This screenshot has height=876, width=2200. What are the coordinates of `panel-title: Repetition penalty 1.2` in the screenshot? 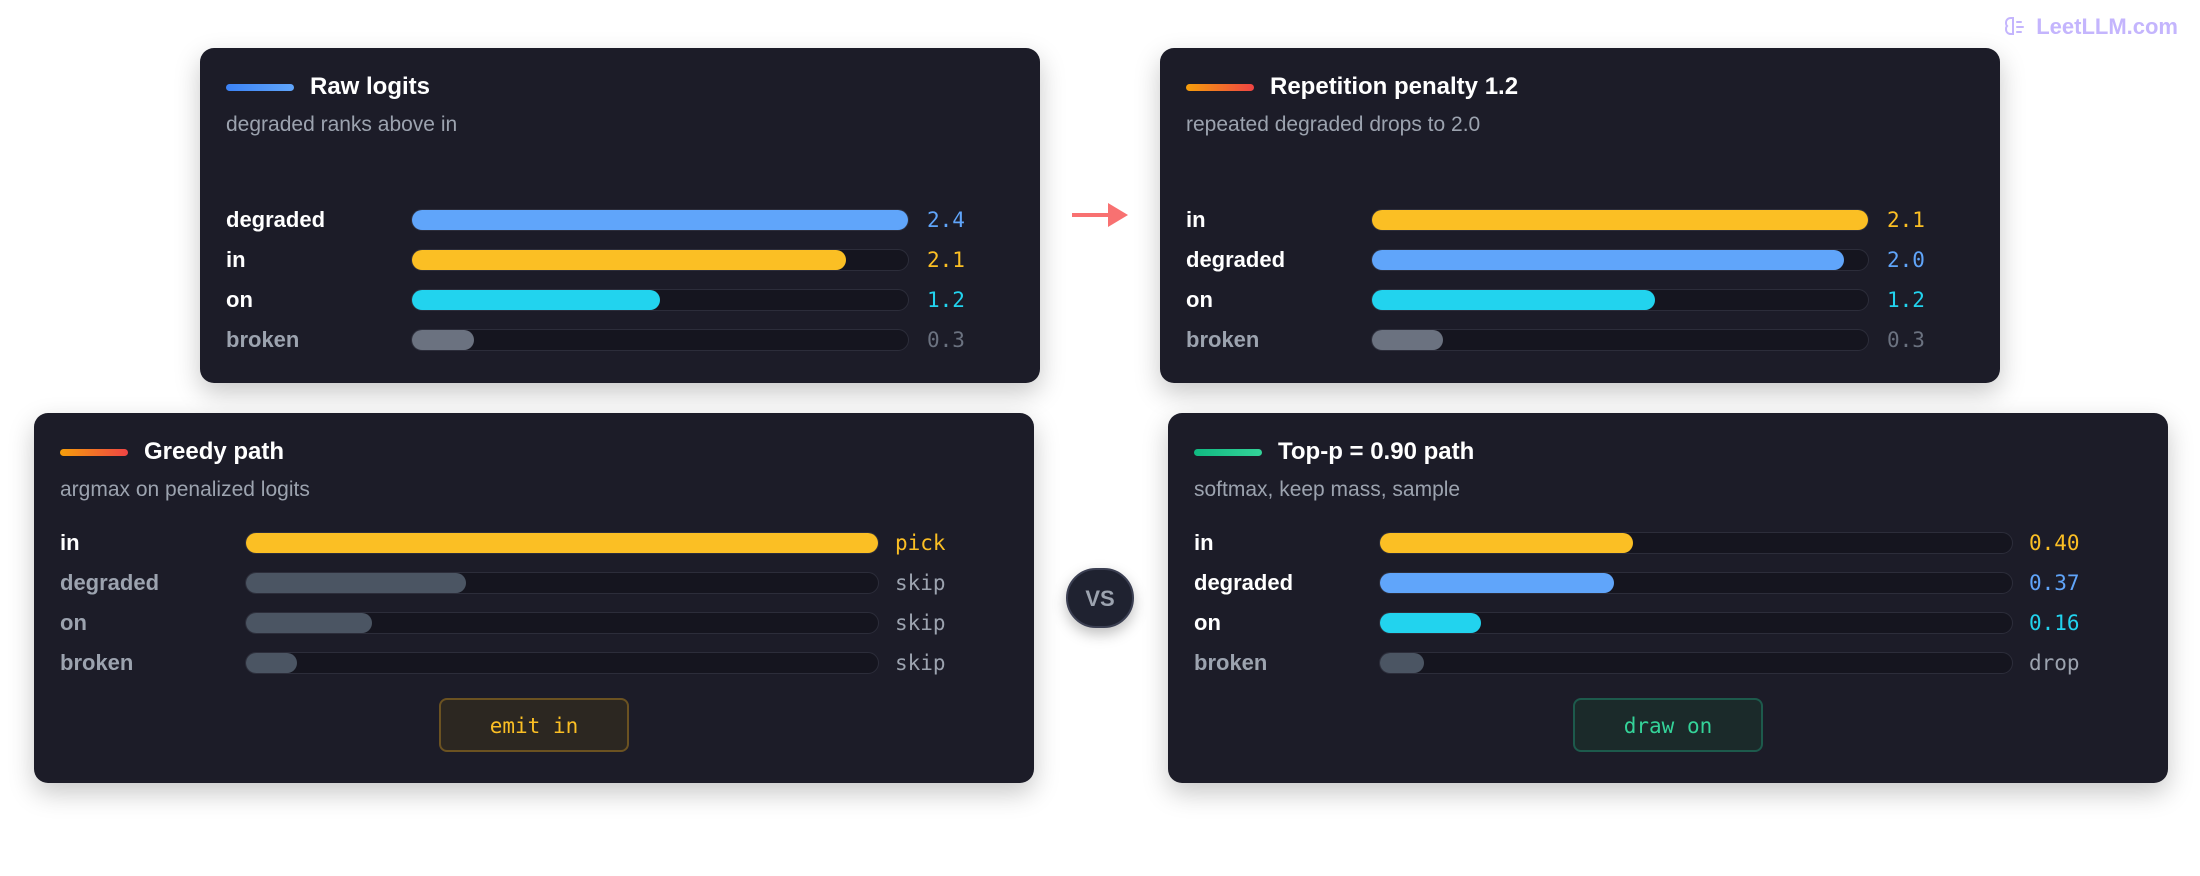 It's located at (1394, 86).